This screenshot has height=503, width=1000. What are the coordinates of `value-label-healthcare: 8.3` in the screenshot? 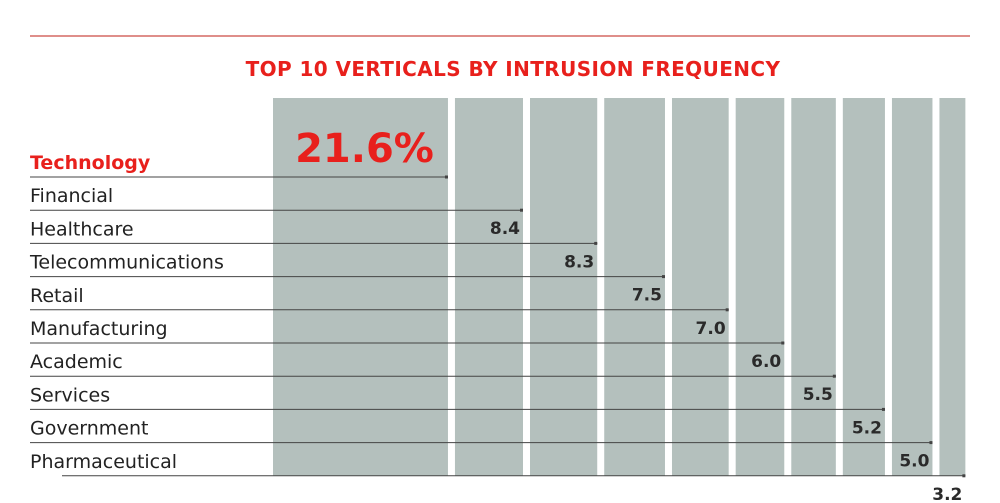 It's located at (579, 262).